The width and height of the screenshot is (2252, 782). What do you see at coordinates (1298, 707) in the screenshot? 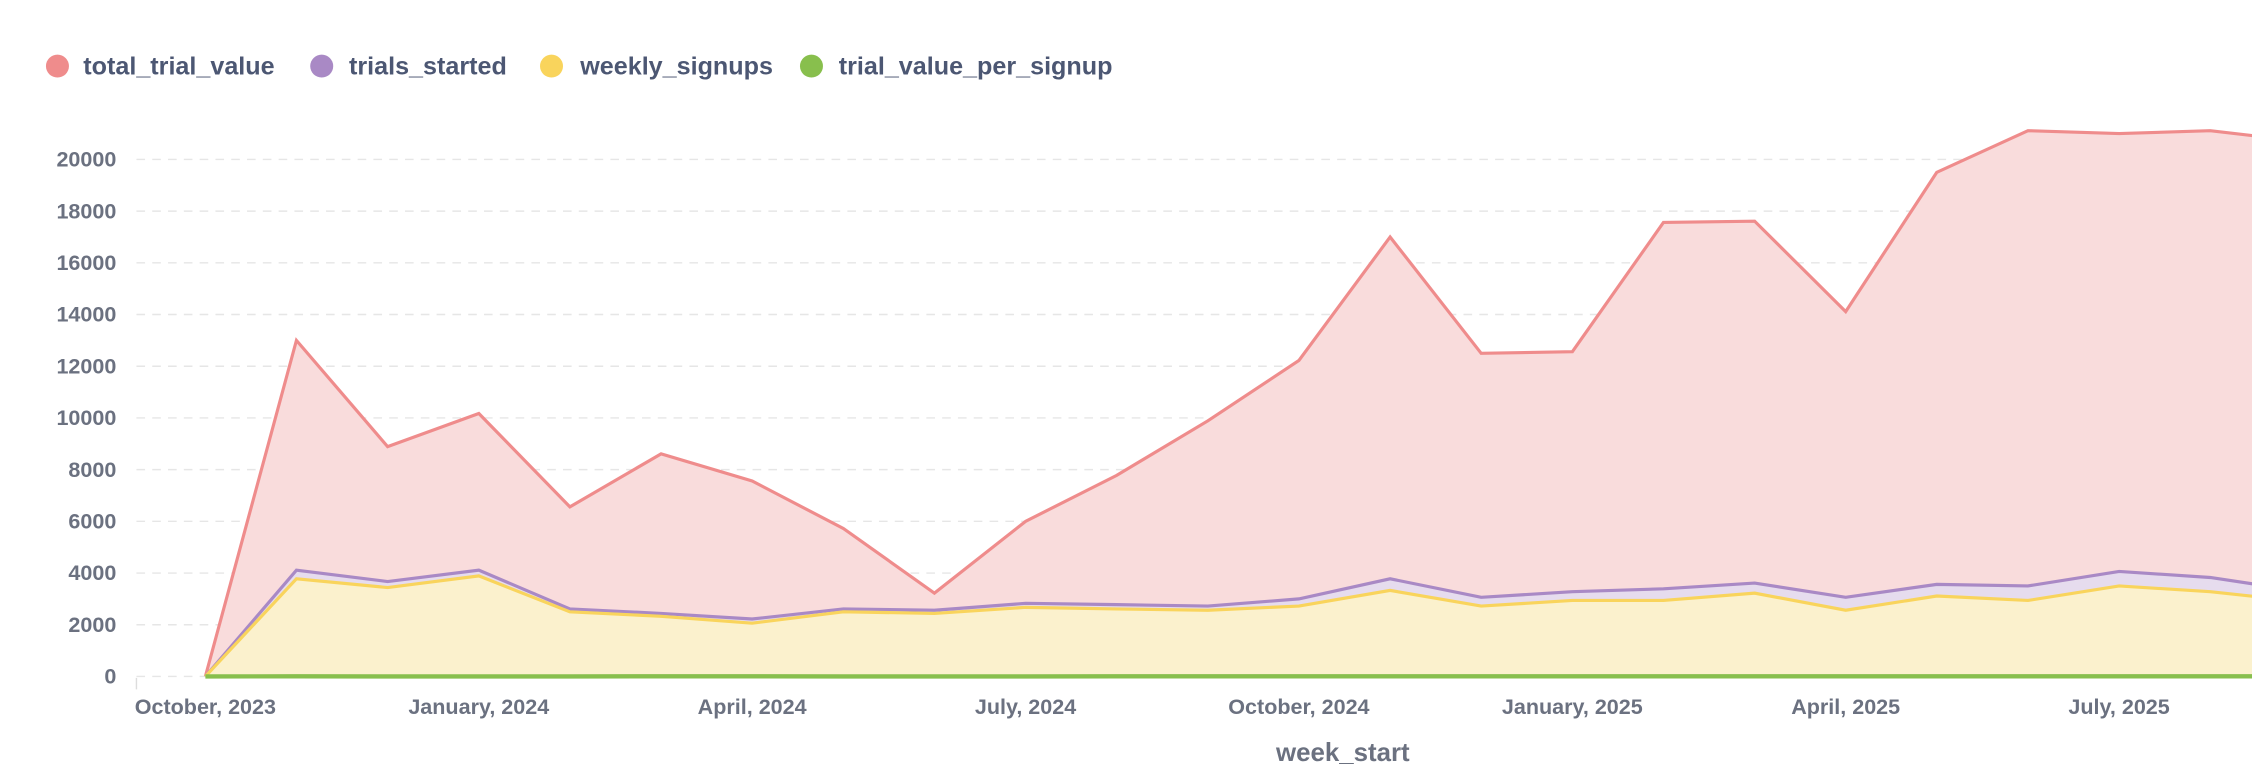
I see `x-tick-label: October, 2024` at bounding box center [1298, 707].